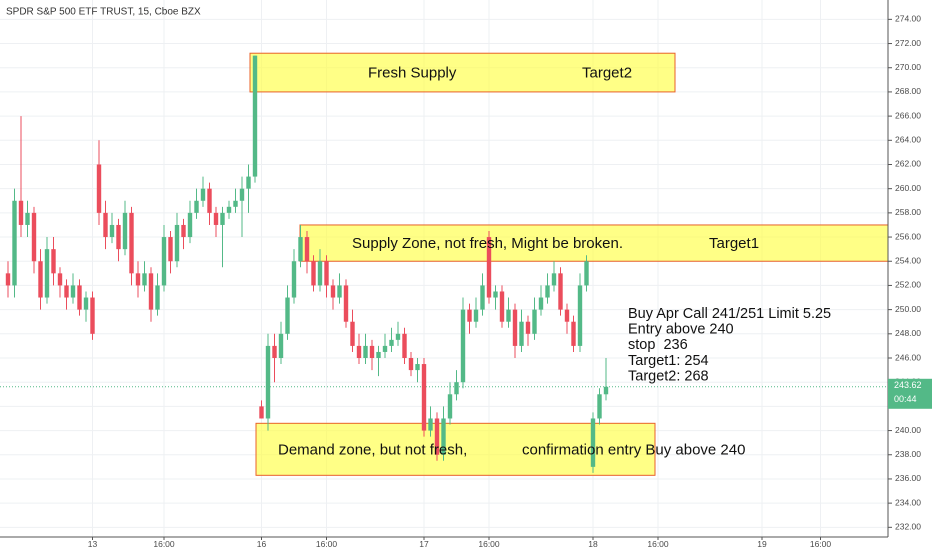 Image resolution: width=932 pixels, height=550 pixels. Describe the element at coordinates (466, 543) in the screenshot. I see `time-axis` at that location.